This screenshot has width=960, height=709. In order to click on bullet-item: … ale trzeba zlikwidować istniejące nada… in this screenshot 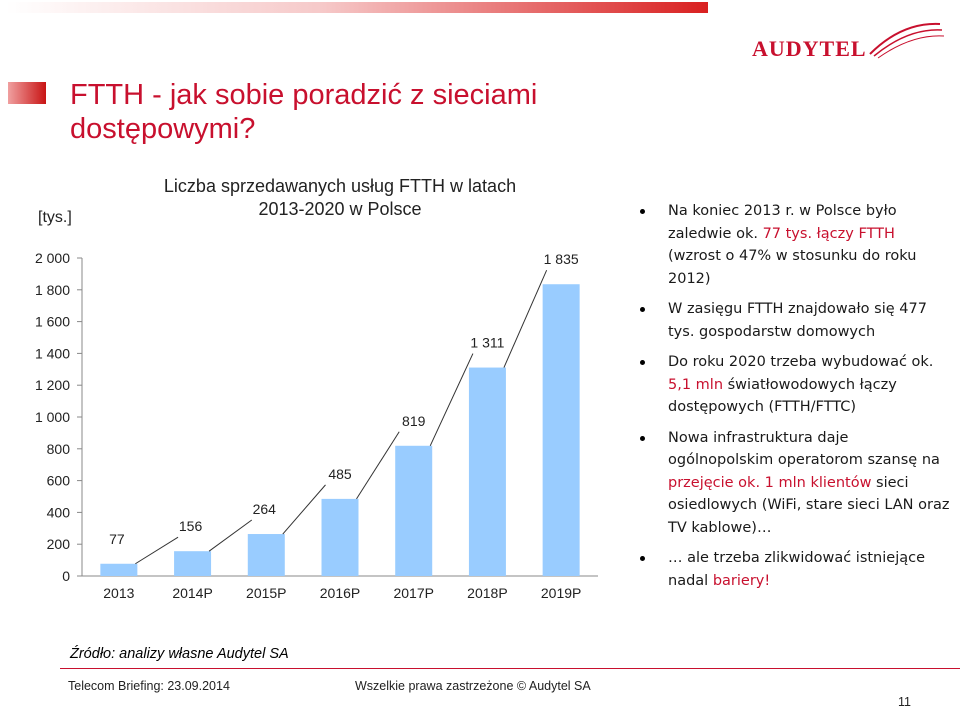, I will do `click(796, 569)`.